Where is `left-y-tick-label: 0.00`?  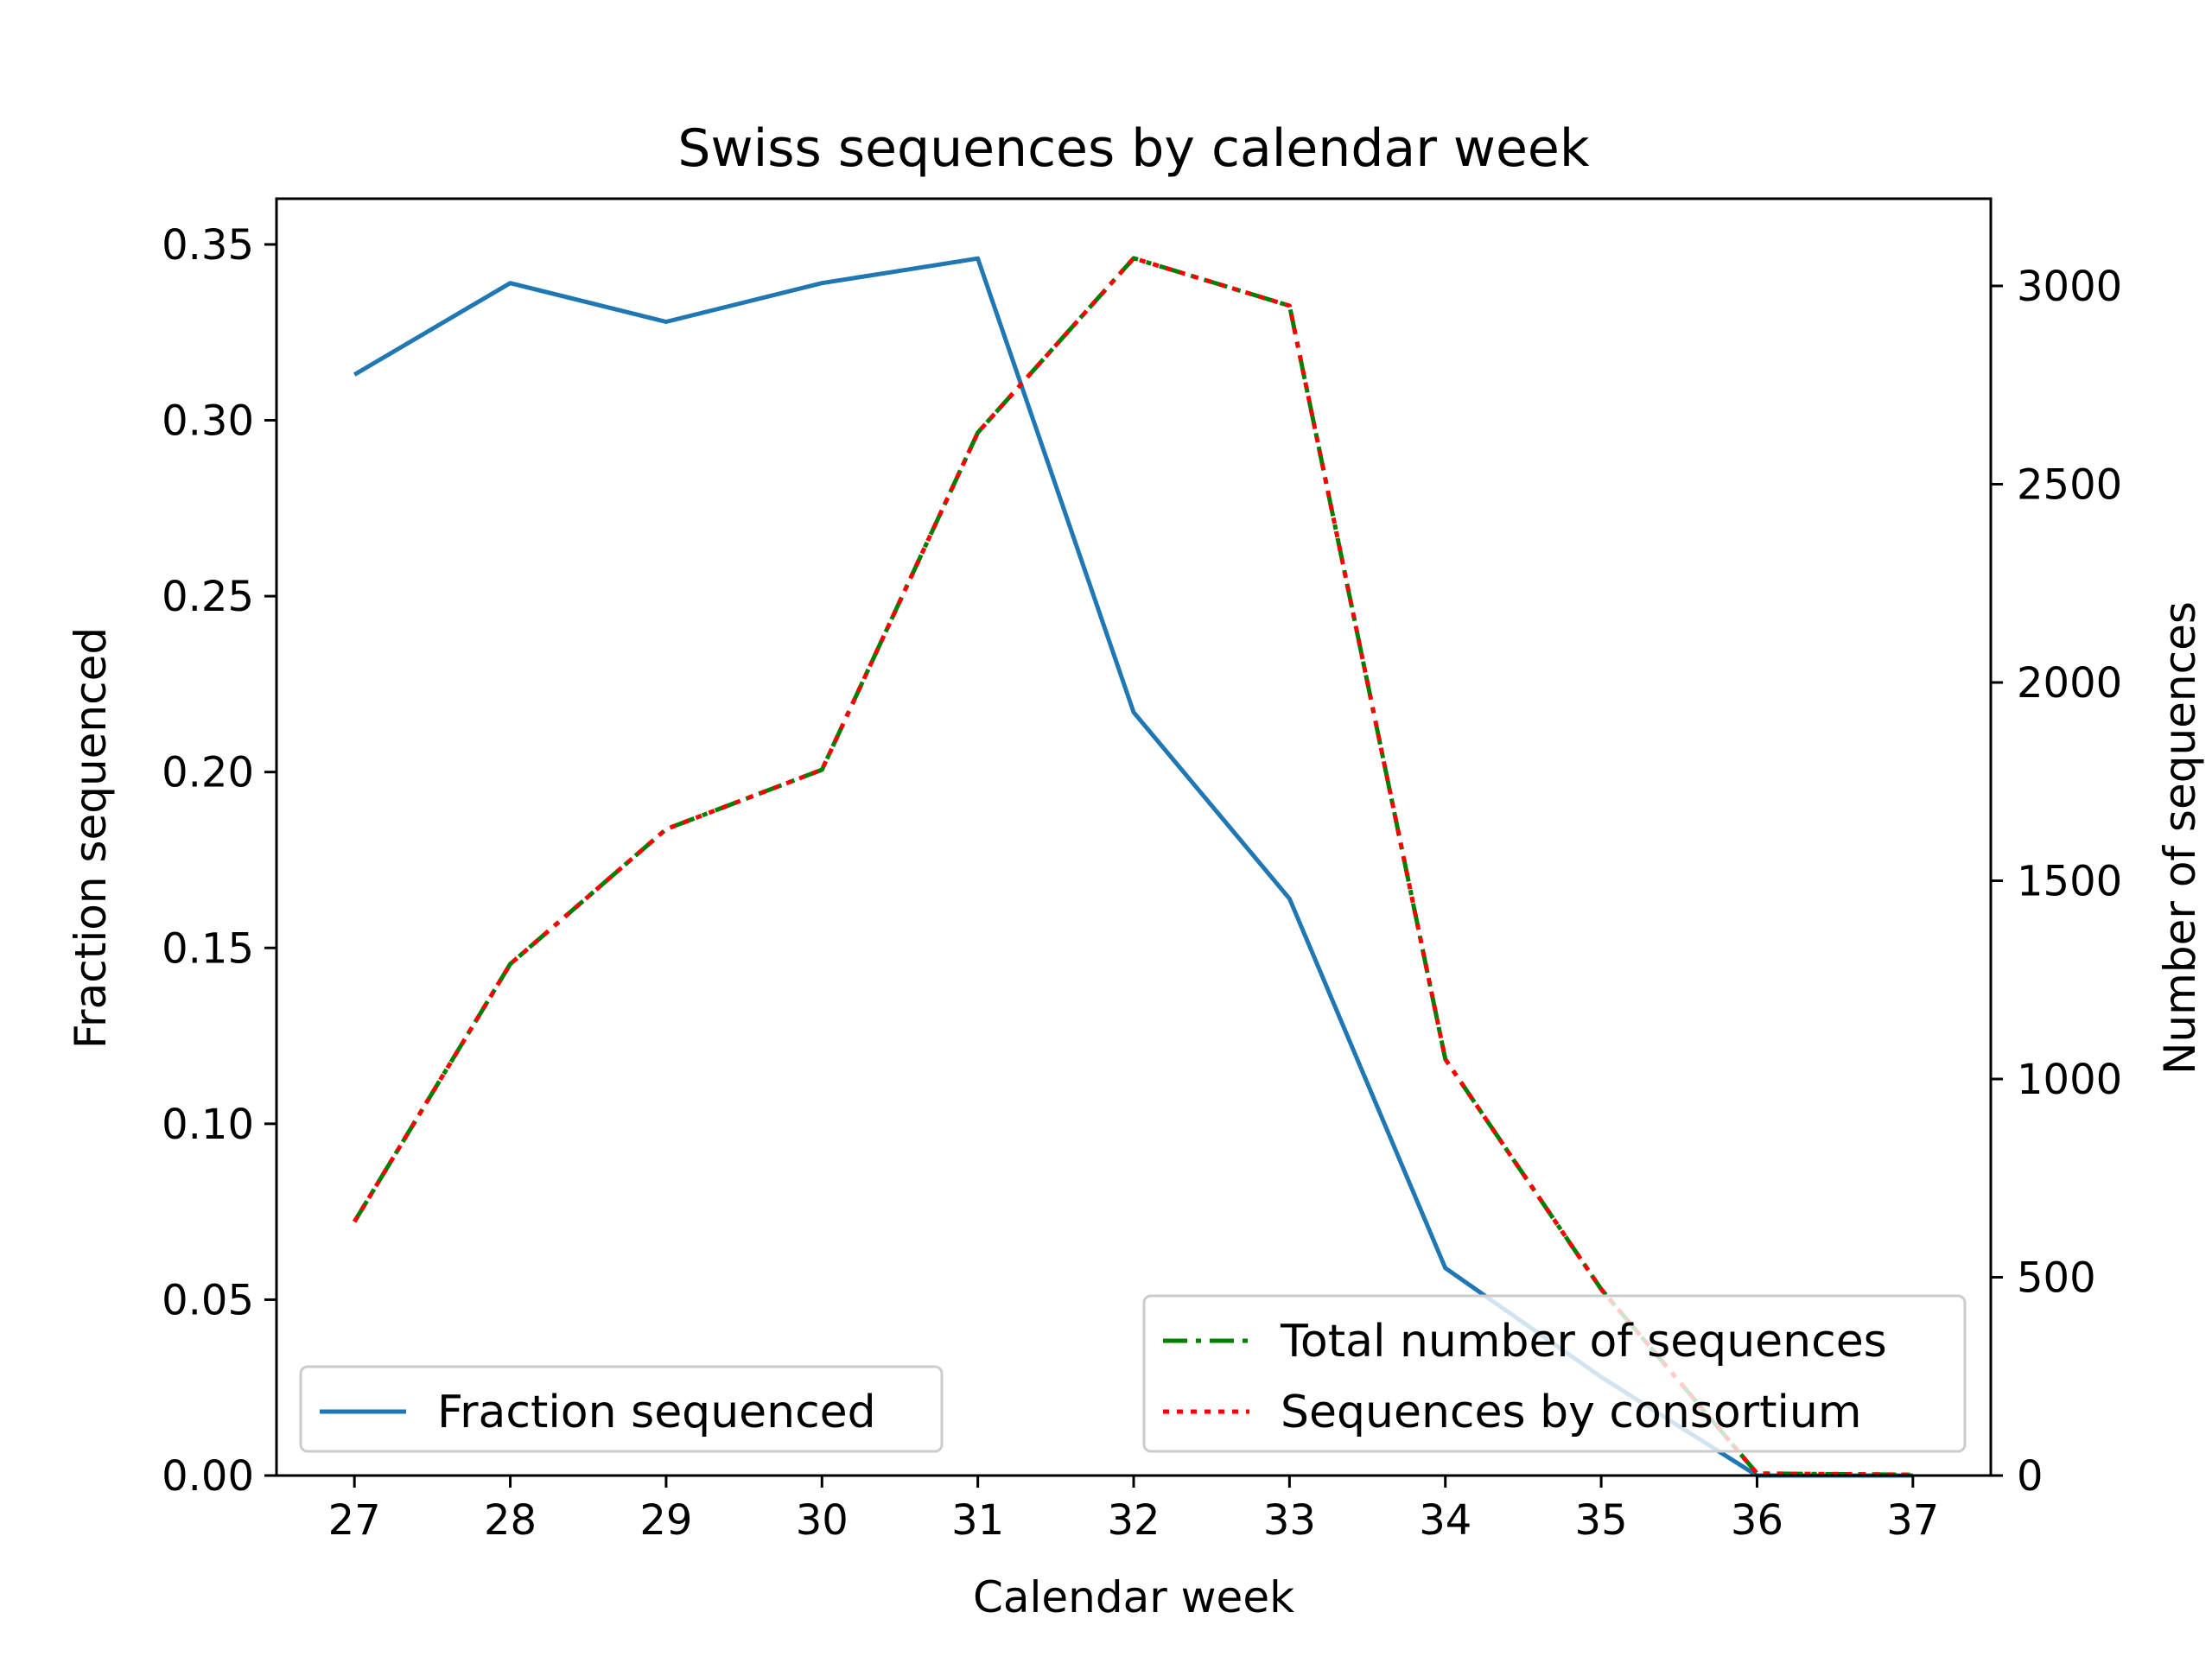 left-y-tick-label: 0.00 is located at coordinates (208, 1477).